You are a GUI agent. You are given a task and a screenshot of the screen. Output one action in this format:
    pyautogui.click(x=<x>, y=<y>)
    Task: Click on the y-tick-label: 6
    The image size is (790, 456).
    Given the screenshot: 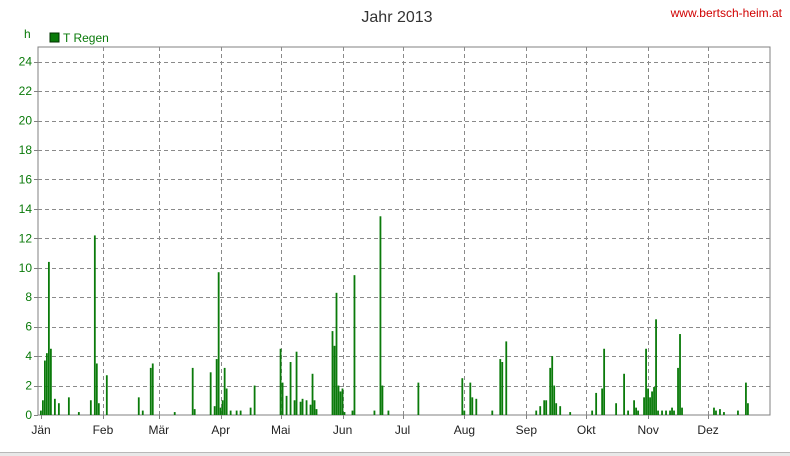 What is the action you would take?
    pyautogui.click(x=28, y=327)
    